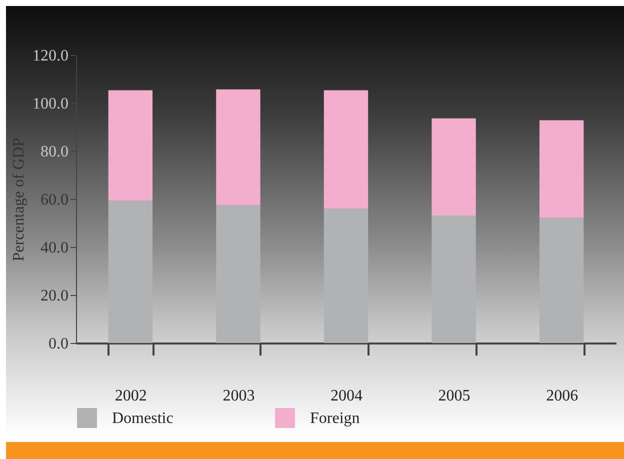 This screenshot has height=459, width=624. I want to click on x-tick-label: 2004, so click(346, 396).